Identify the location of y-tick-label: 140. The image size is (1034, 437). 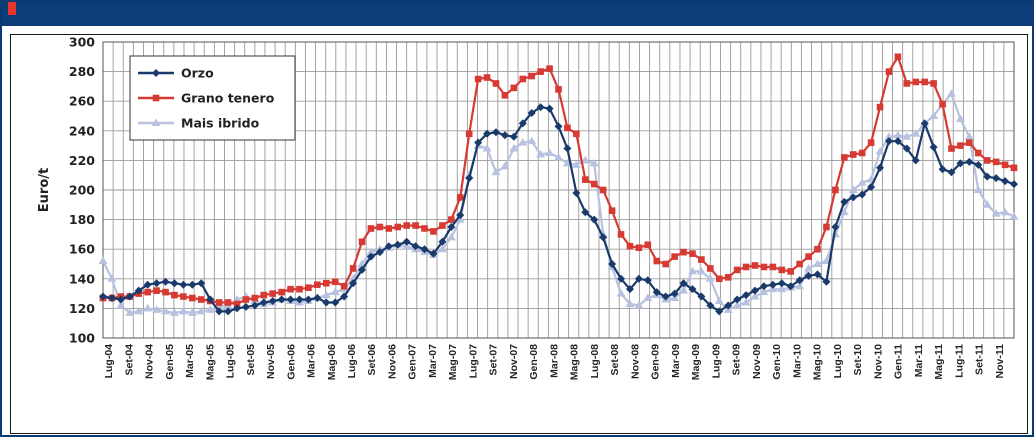
(82, 278).